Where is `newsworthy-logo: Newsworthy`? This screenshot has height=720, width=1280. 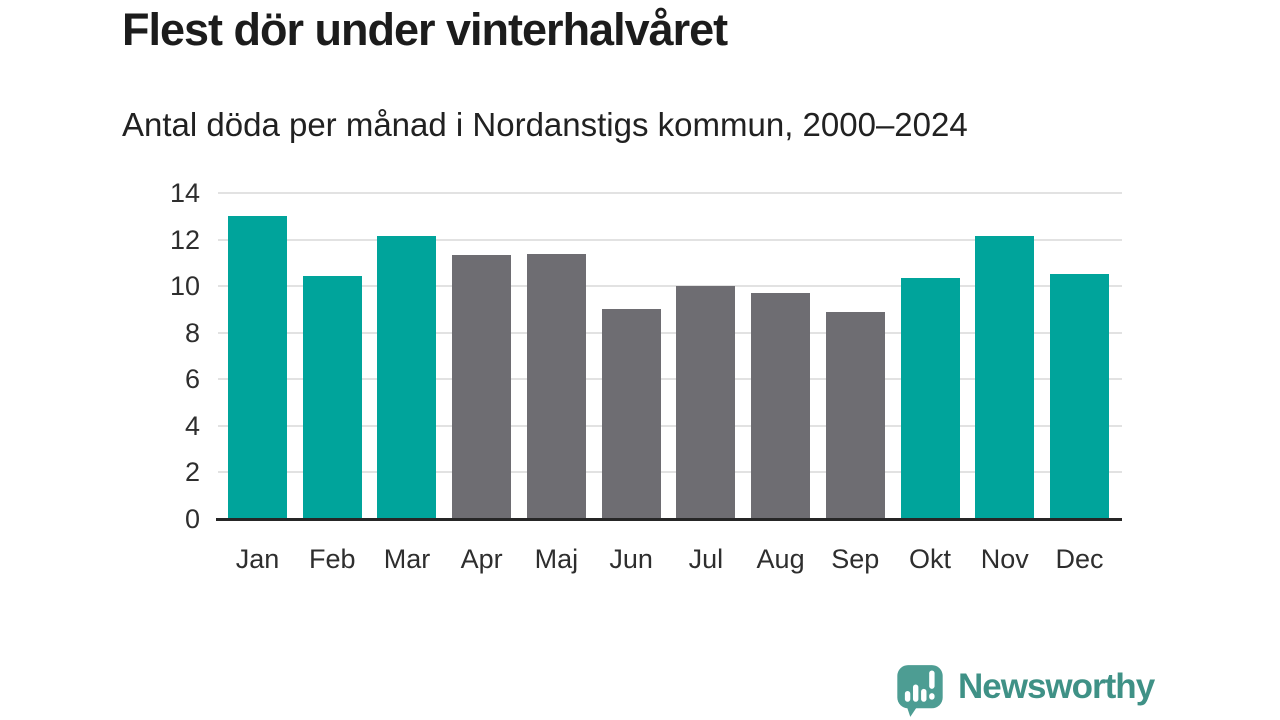
newsworthy-logo: Newsworthy is located at coordinates (1025, 691).